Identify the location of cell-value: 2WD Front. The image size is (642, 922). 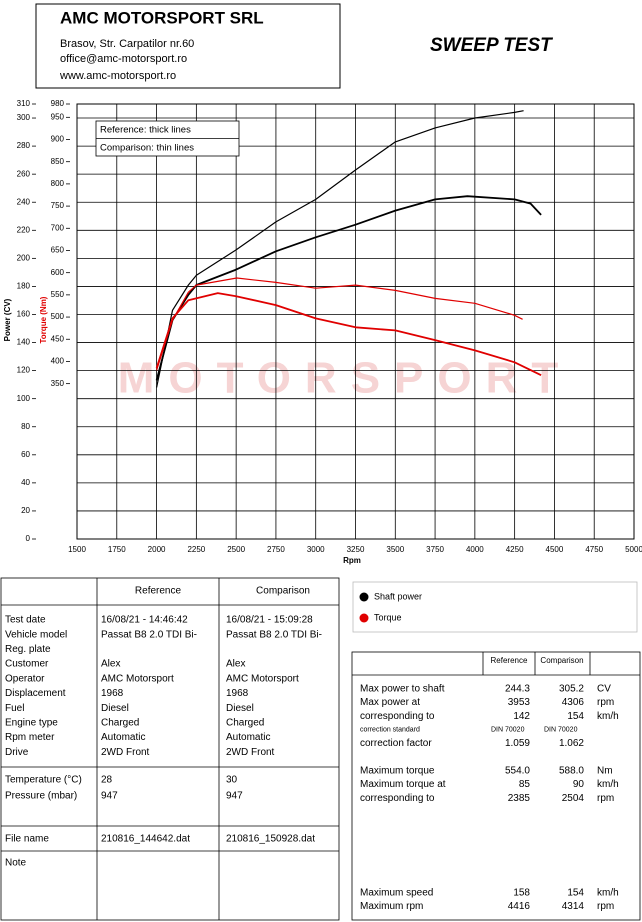
(250, 752).